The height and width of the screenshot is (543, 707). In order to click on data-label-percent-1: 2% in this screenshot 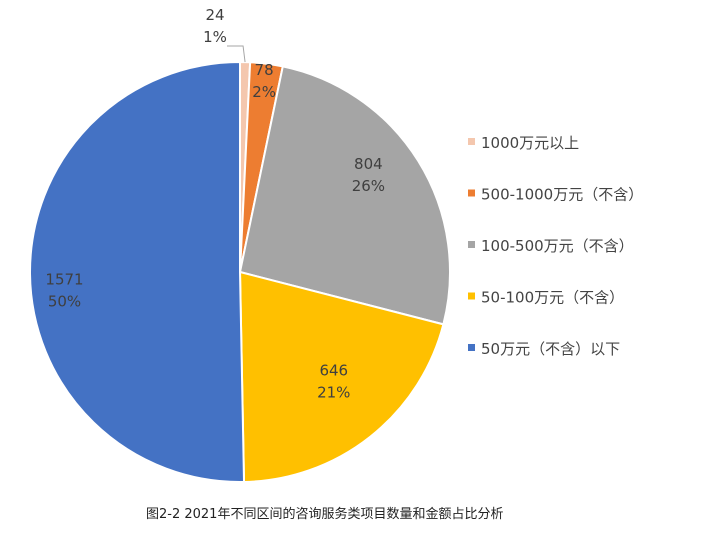, I will do `click(264, 92)`.